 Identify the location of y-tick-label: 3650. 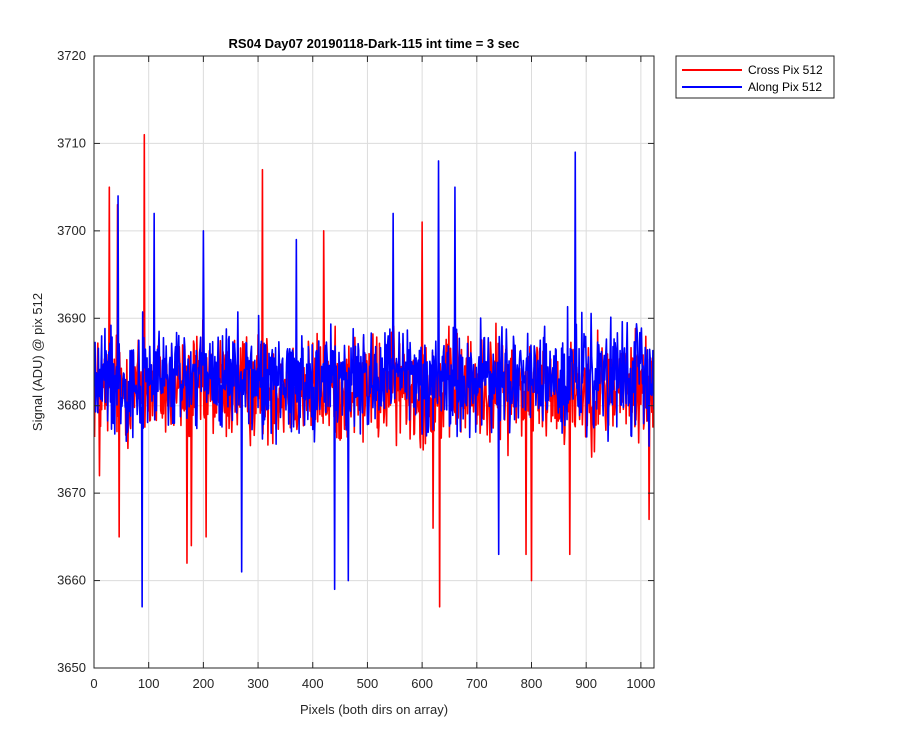
(71, 667).